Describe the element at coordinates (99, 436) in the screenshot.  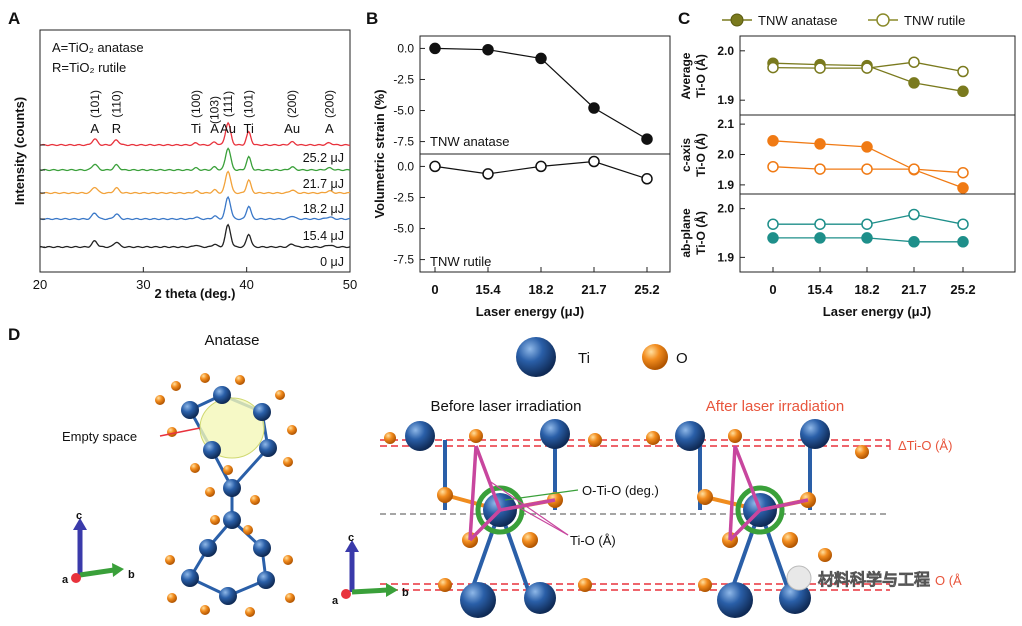
I see `empty-space-label: Empty space` at that location.